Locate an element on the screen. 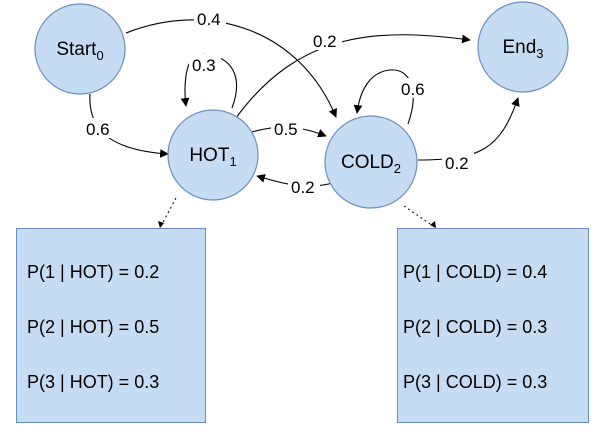 This screenshot has height=430, width=606. emission-cold-row-1: P(1 | COLD) = 0.4 is located at coordinates (475, 272).